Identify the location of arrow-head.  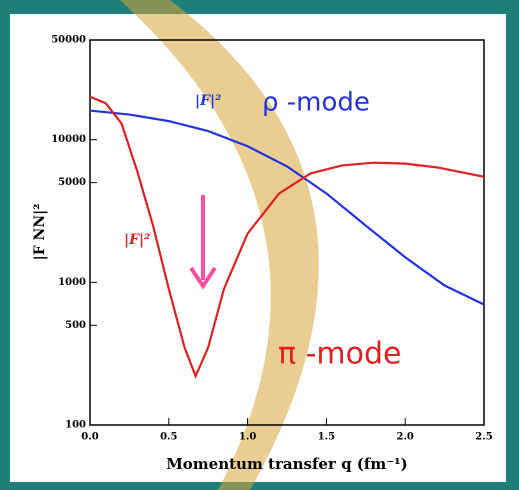
(203, 278).